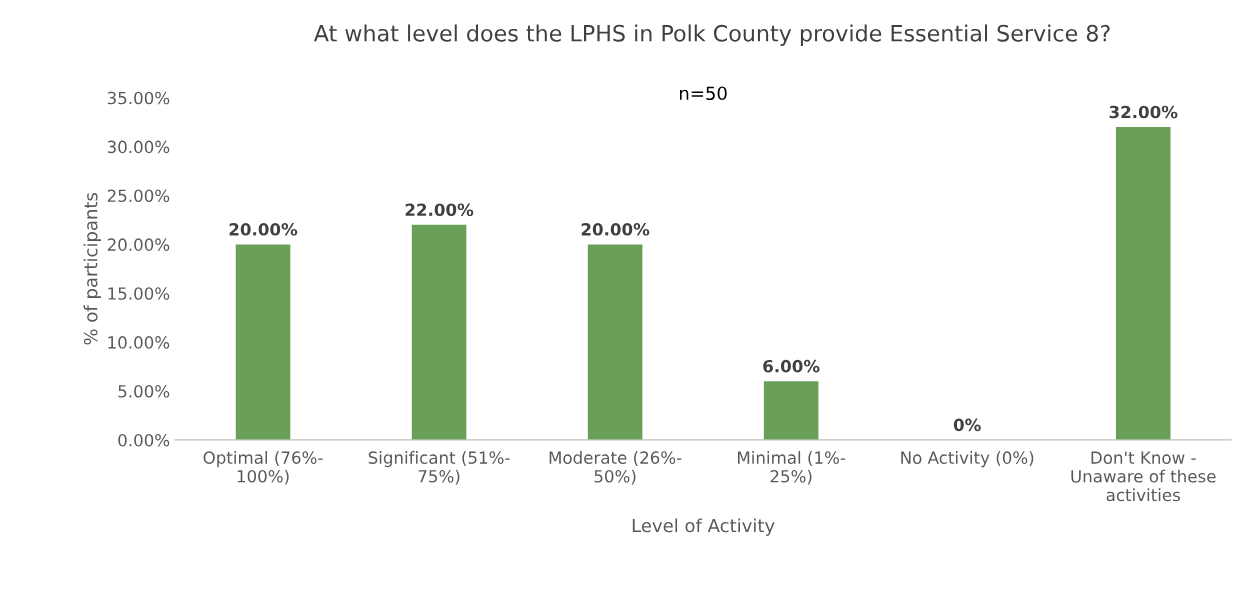 The height and width of the screenshot is (611, 1250). Describe the element at coordinates (138, 147) in the screenshot. I see `y-tick-label: 30.00%` at that location.